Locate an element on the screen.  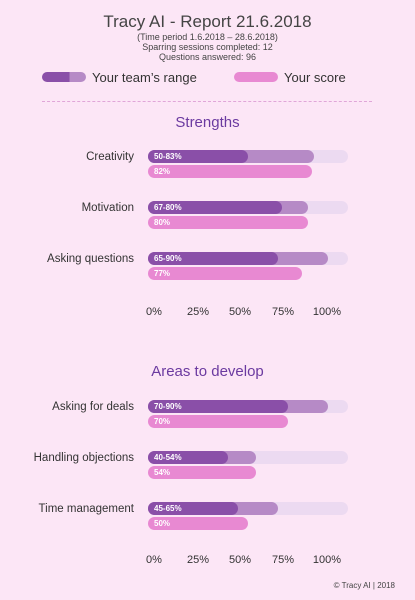
team-range-label: 50-83% is located at coordinates (168, 156).